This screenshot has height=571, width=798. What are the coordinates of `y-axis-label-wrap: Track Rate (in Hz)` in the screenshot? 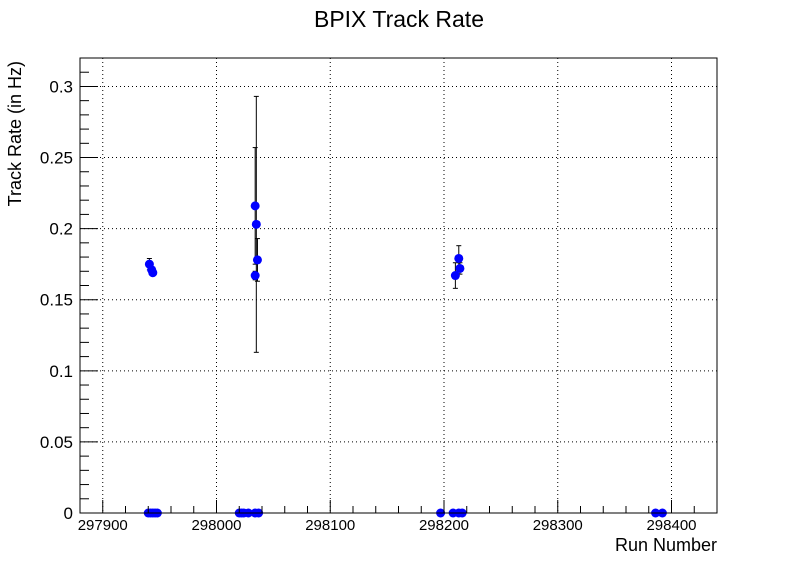 It's located at (15, 134).